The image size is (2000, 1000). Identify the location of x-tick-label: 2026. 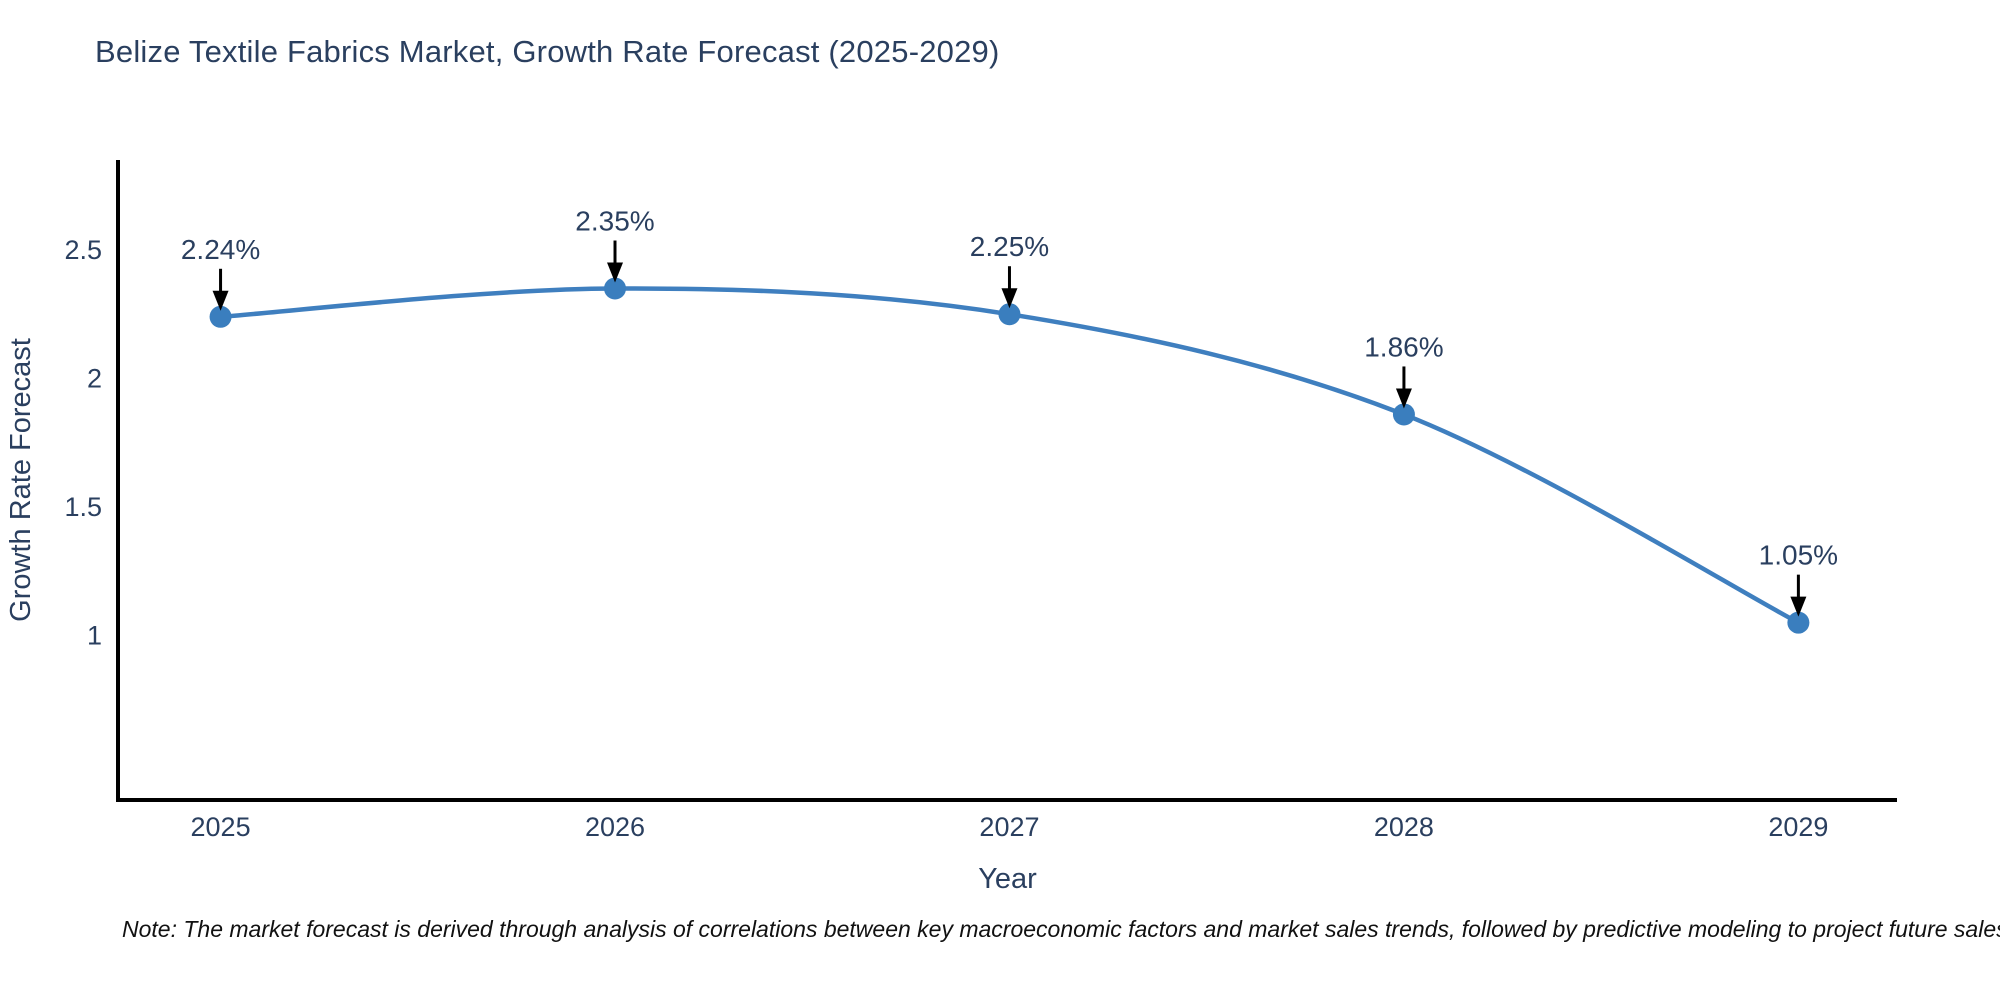
(615, 827).